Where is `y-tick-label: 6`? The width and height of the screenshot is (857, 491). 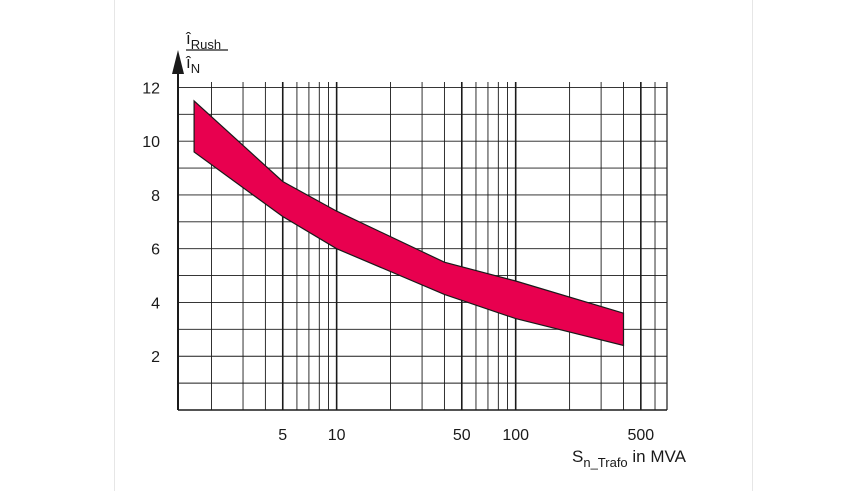
y-tick-label: 6 is located at coordinates (155, 250).